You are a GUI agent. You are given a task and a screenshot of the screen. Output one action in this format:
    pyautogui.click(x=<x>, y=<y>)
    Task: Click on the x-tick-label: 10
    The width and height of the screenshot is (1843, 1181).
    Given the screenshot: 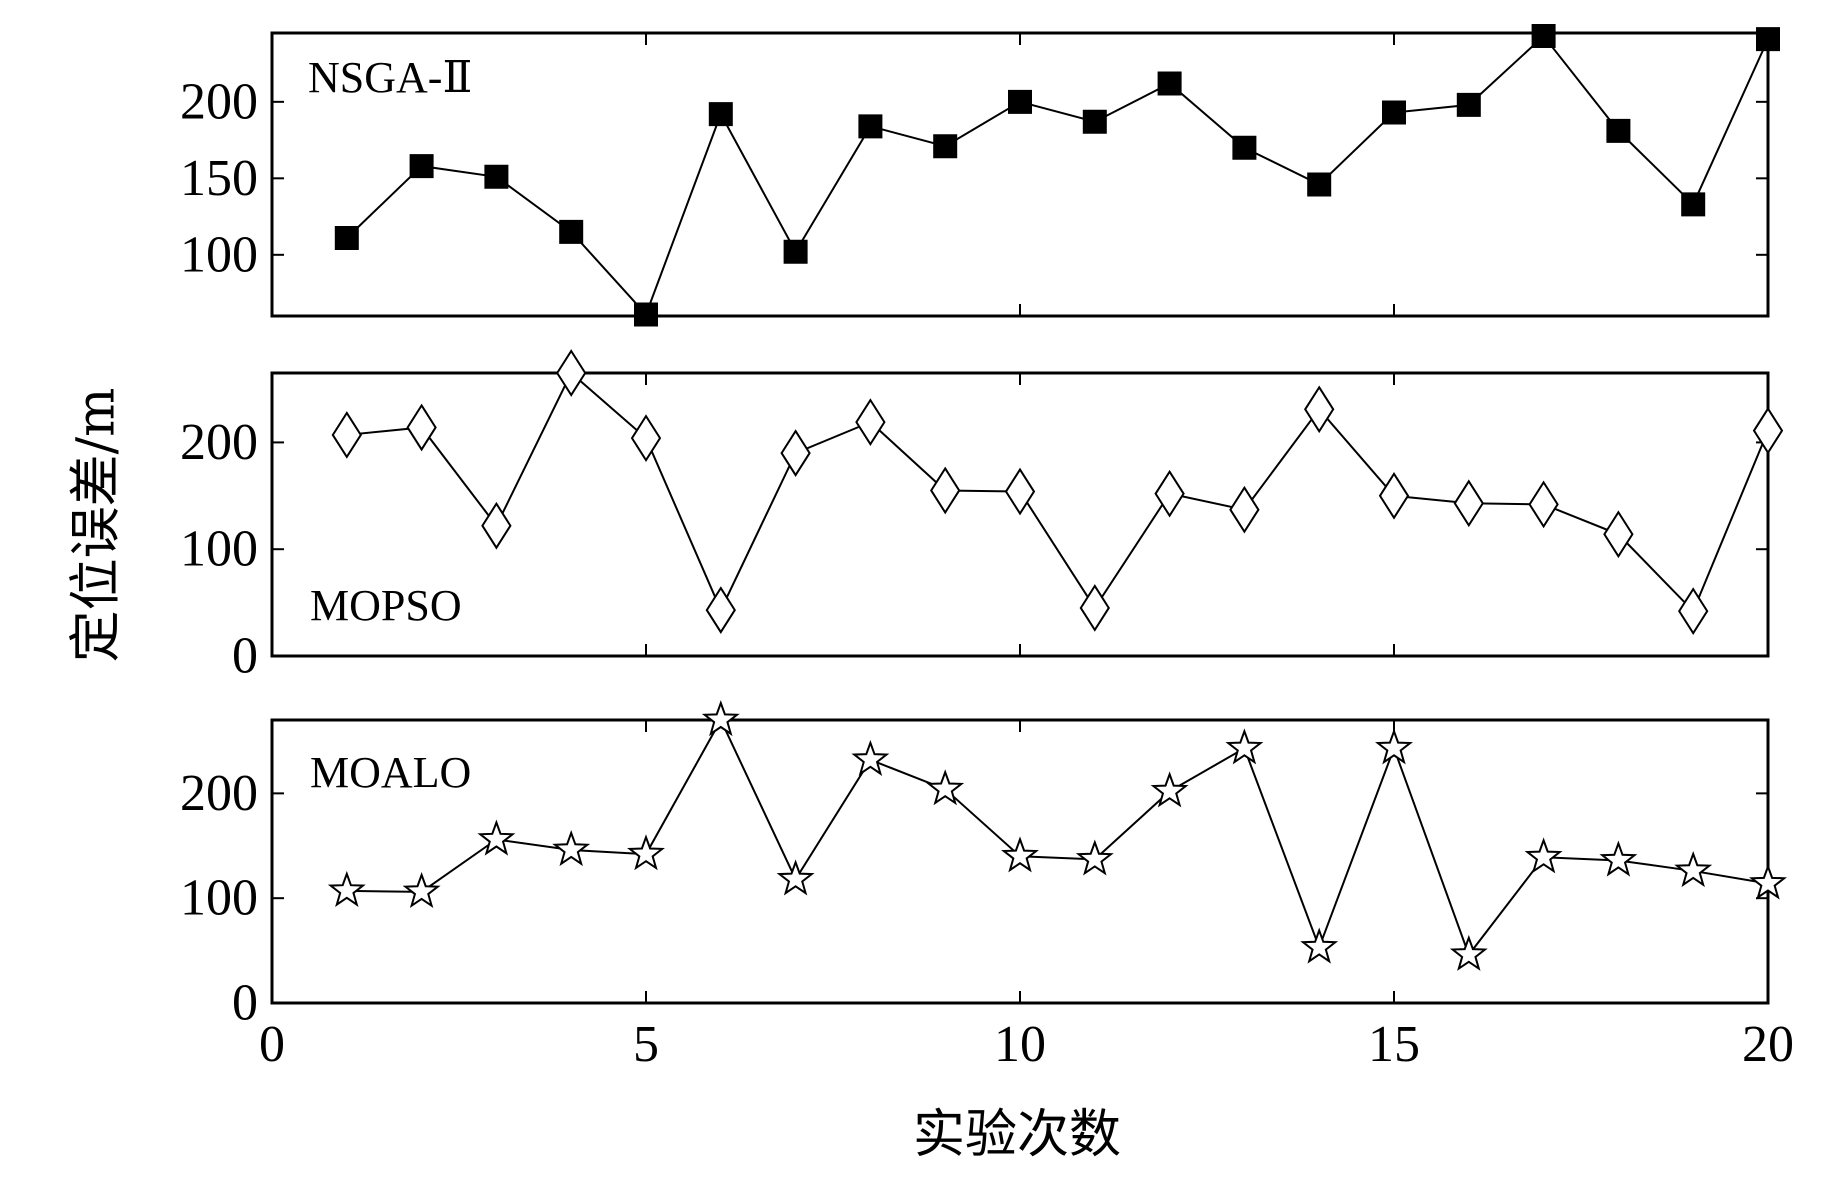 What is the action you would take?
    pyautogui.click(x=1020, y=1044)
    